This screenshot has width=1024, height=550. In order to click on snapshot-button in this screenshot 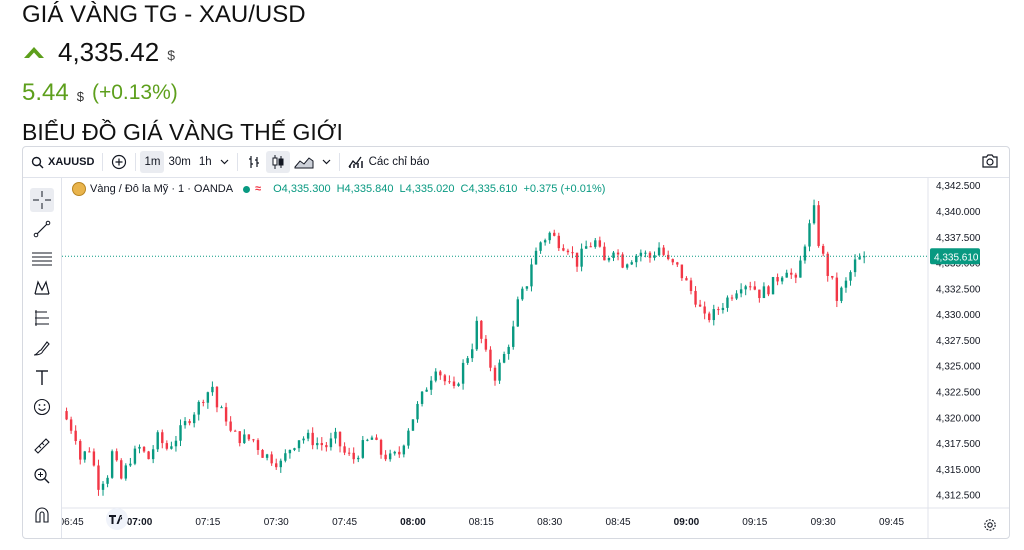, I will do `click(990, 162)`.